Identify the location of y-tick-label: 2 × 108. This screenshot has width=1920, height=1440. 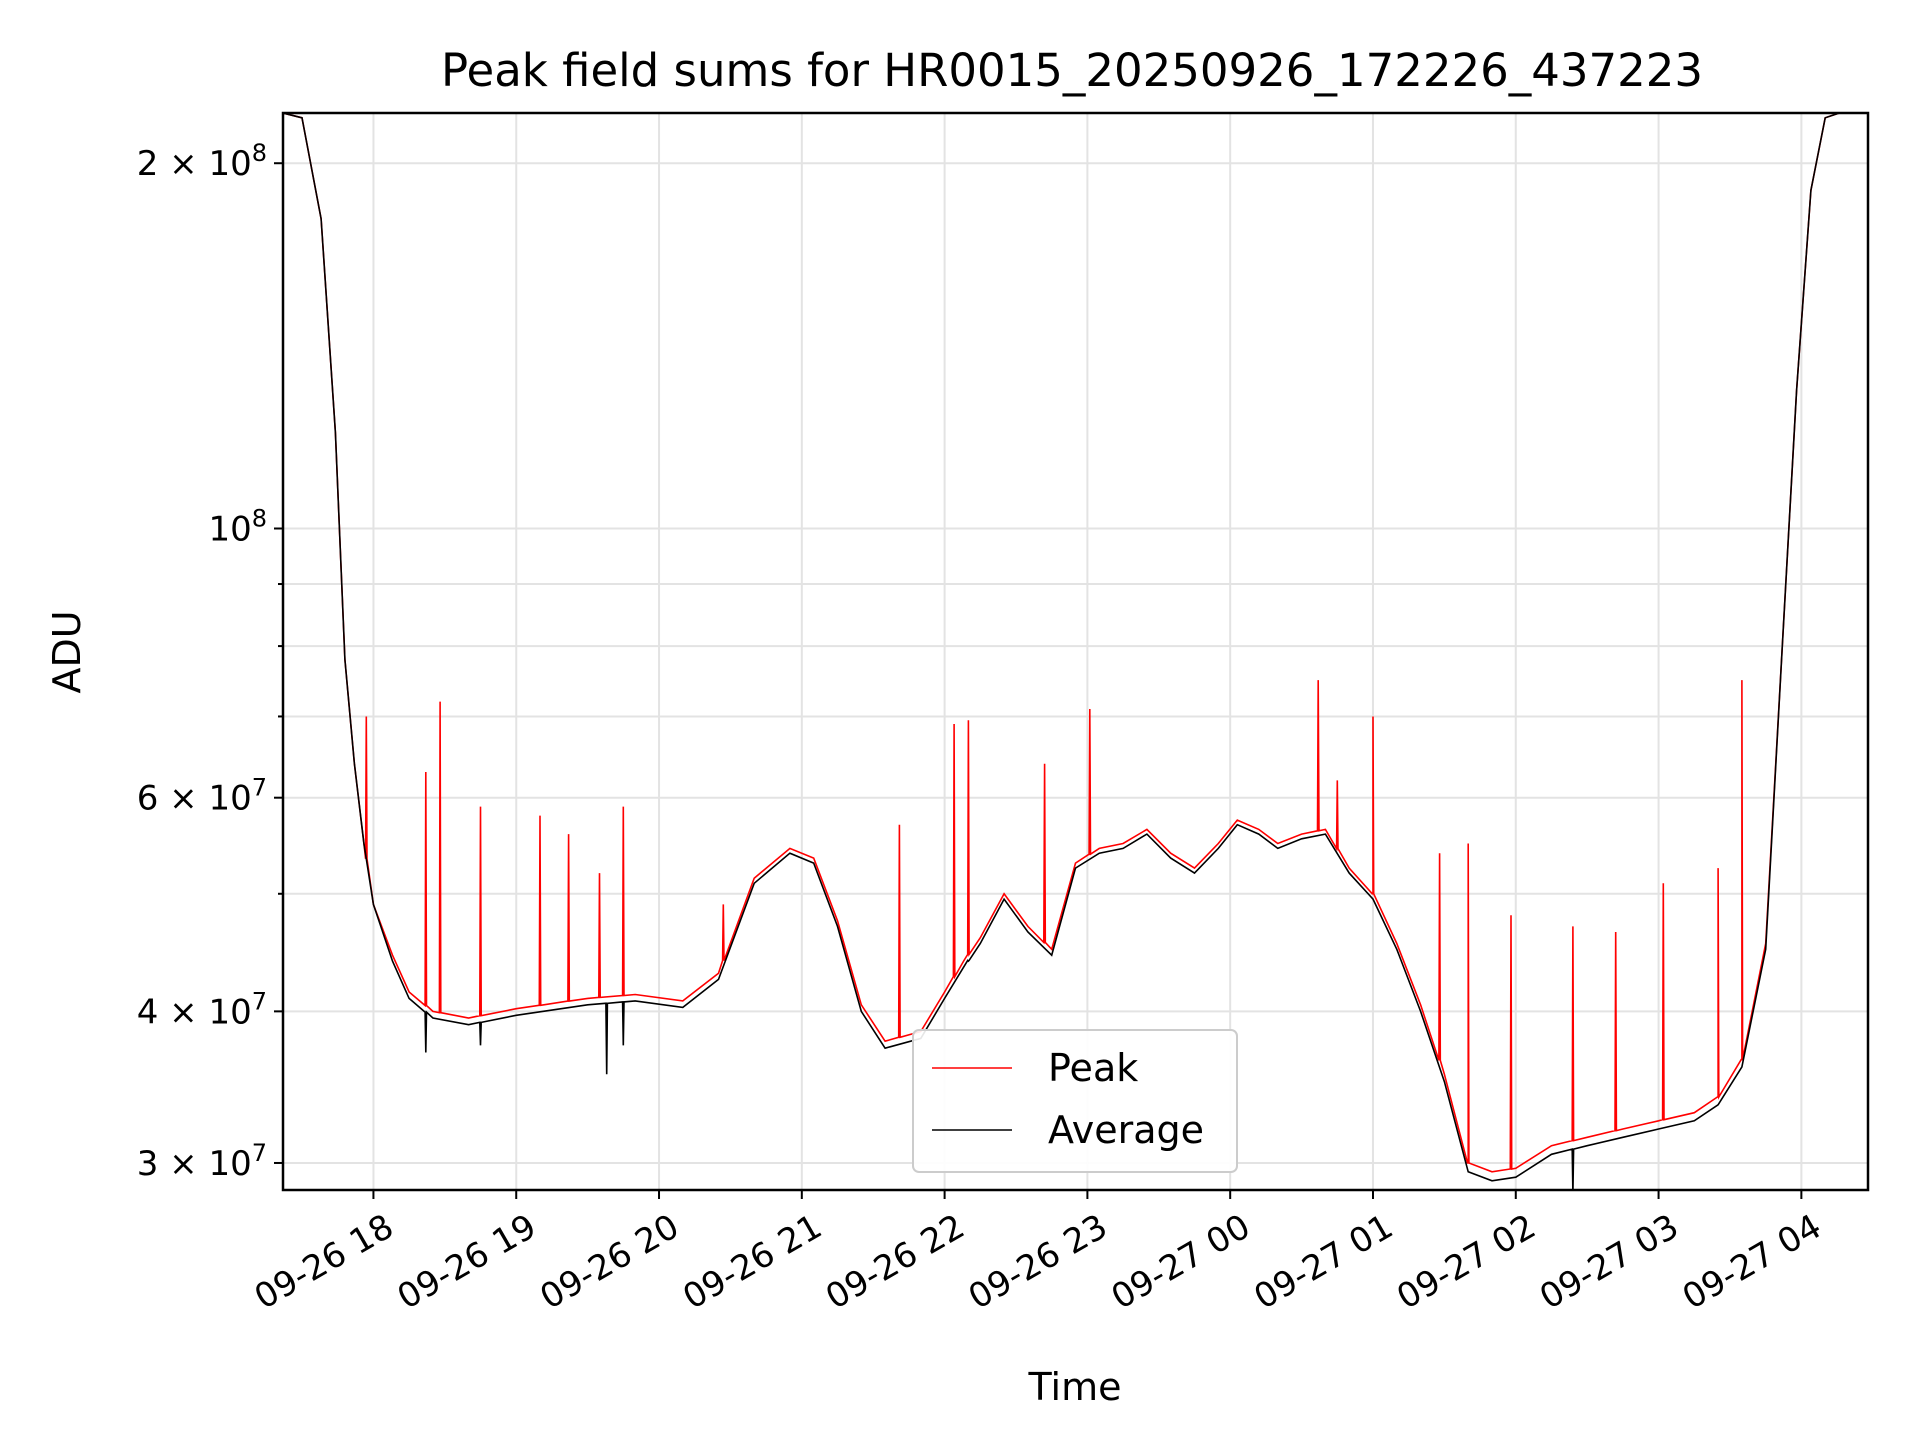
(202, 161).